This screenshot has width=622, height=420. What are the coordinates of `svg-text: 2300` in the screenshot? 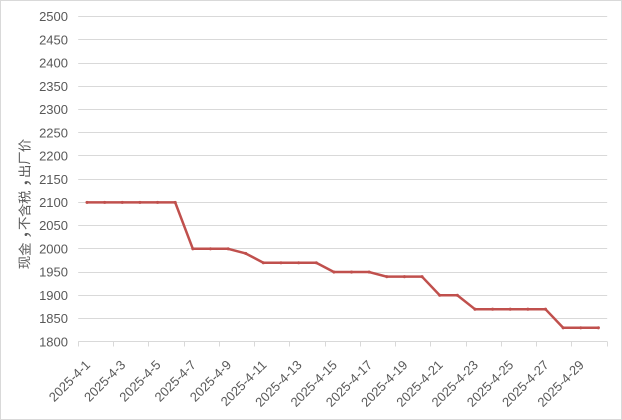 It's located at (53, 109).